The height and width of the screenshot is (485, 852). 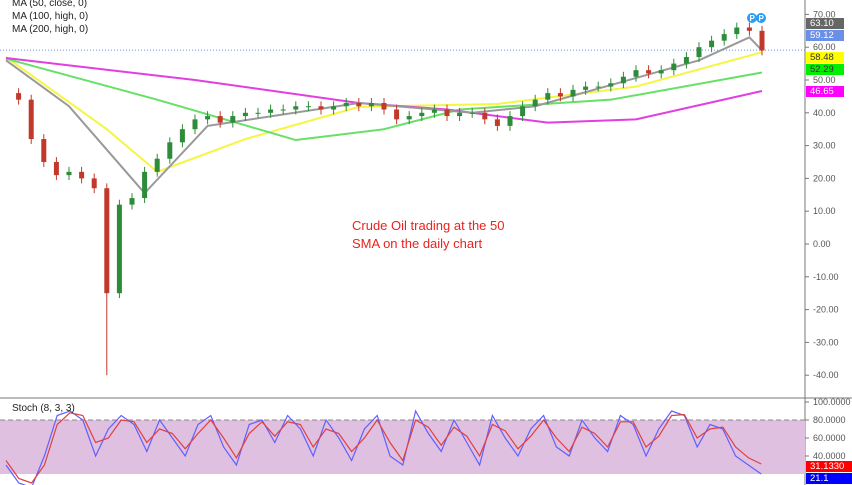 What do you see at coordinates (824, 47) in the screenshot?
I see `price-tick-label: 60.00` at bounding box center [824, 47].